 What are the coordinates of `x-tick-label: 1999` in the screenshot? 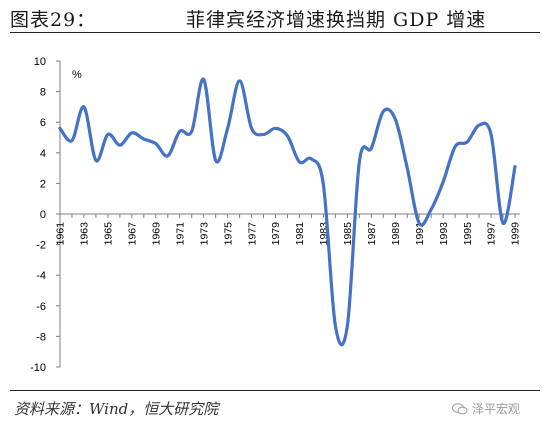 It's located at (516, 234).